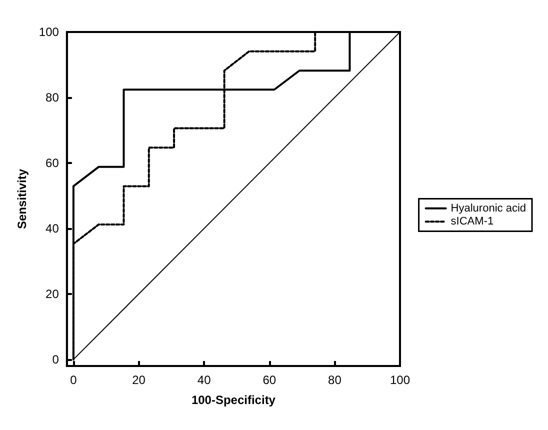 The height and width of the screenshot is (430, 548). Describe the element at coordinates (400, 380) in the screenshot. I see `x-tick-label: 100` at that location.